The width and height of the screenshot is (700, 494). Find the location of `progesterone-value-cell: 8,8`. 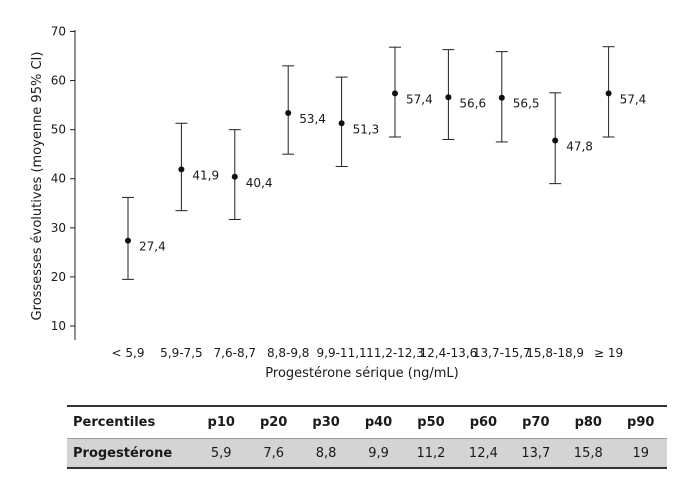

progesterone-value-cell: 8,8 is located at coordinates (326, 453).